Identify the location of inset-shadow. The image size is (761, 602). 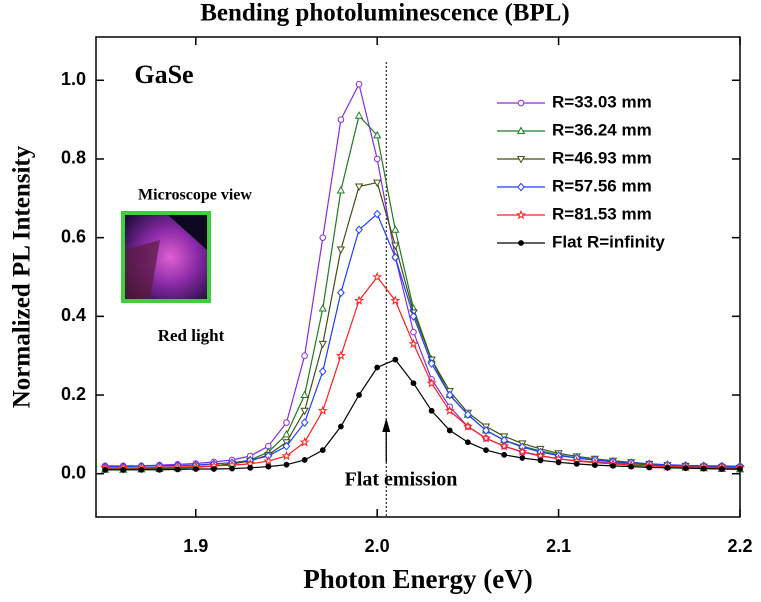
(142, 269).